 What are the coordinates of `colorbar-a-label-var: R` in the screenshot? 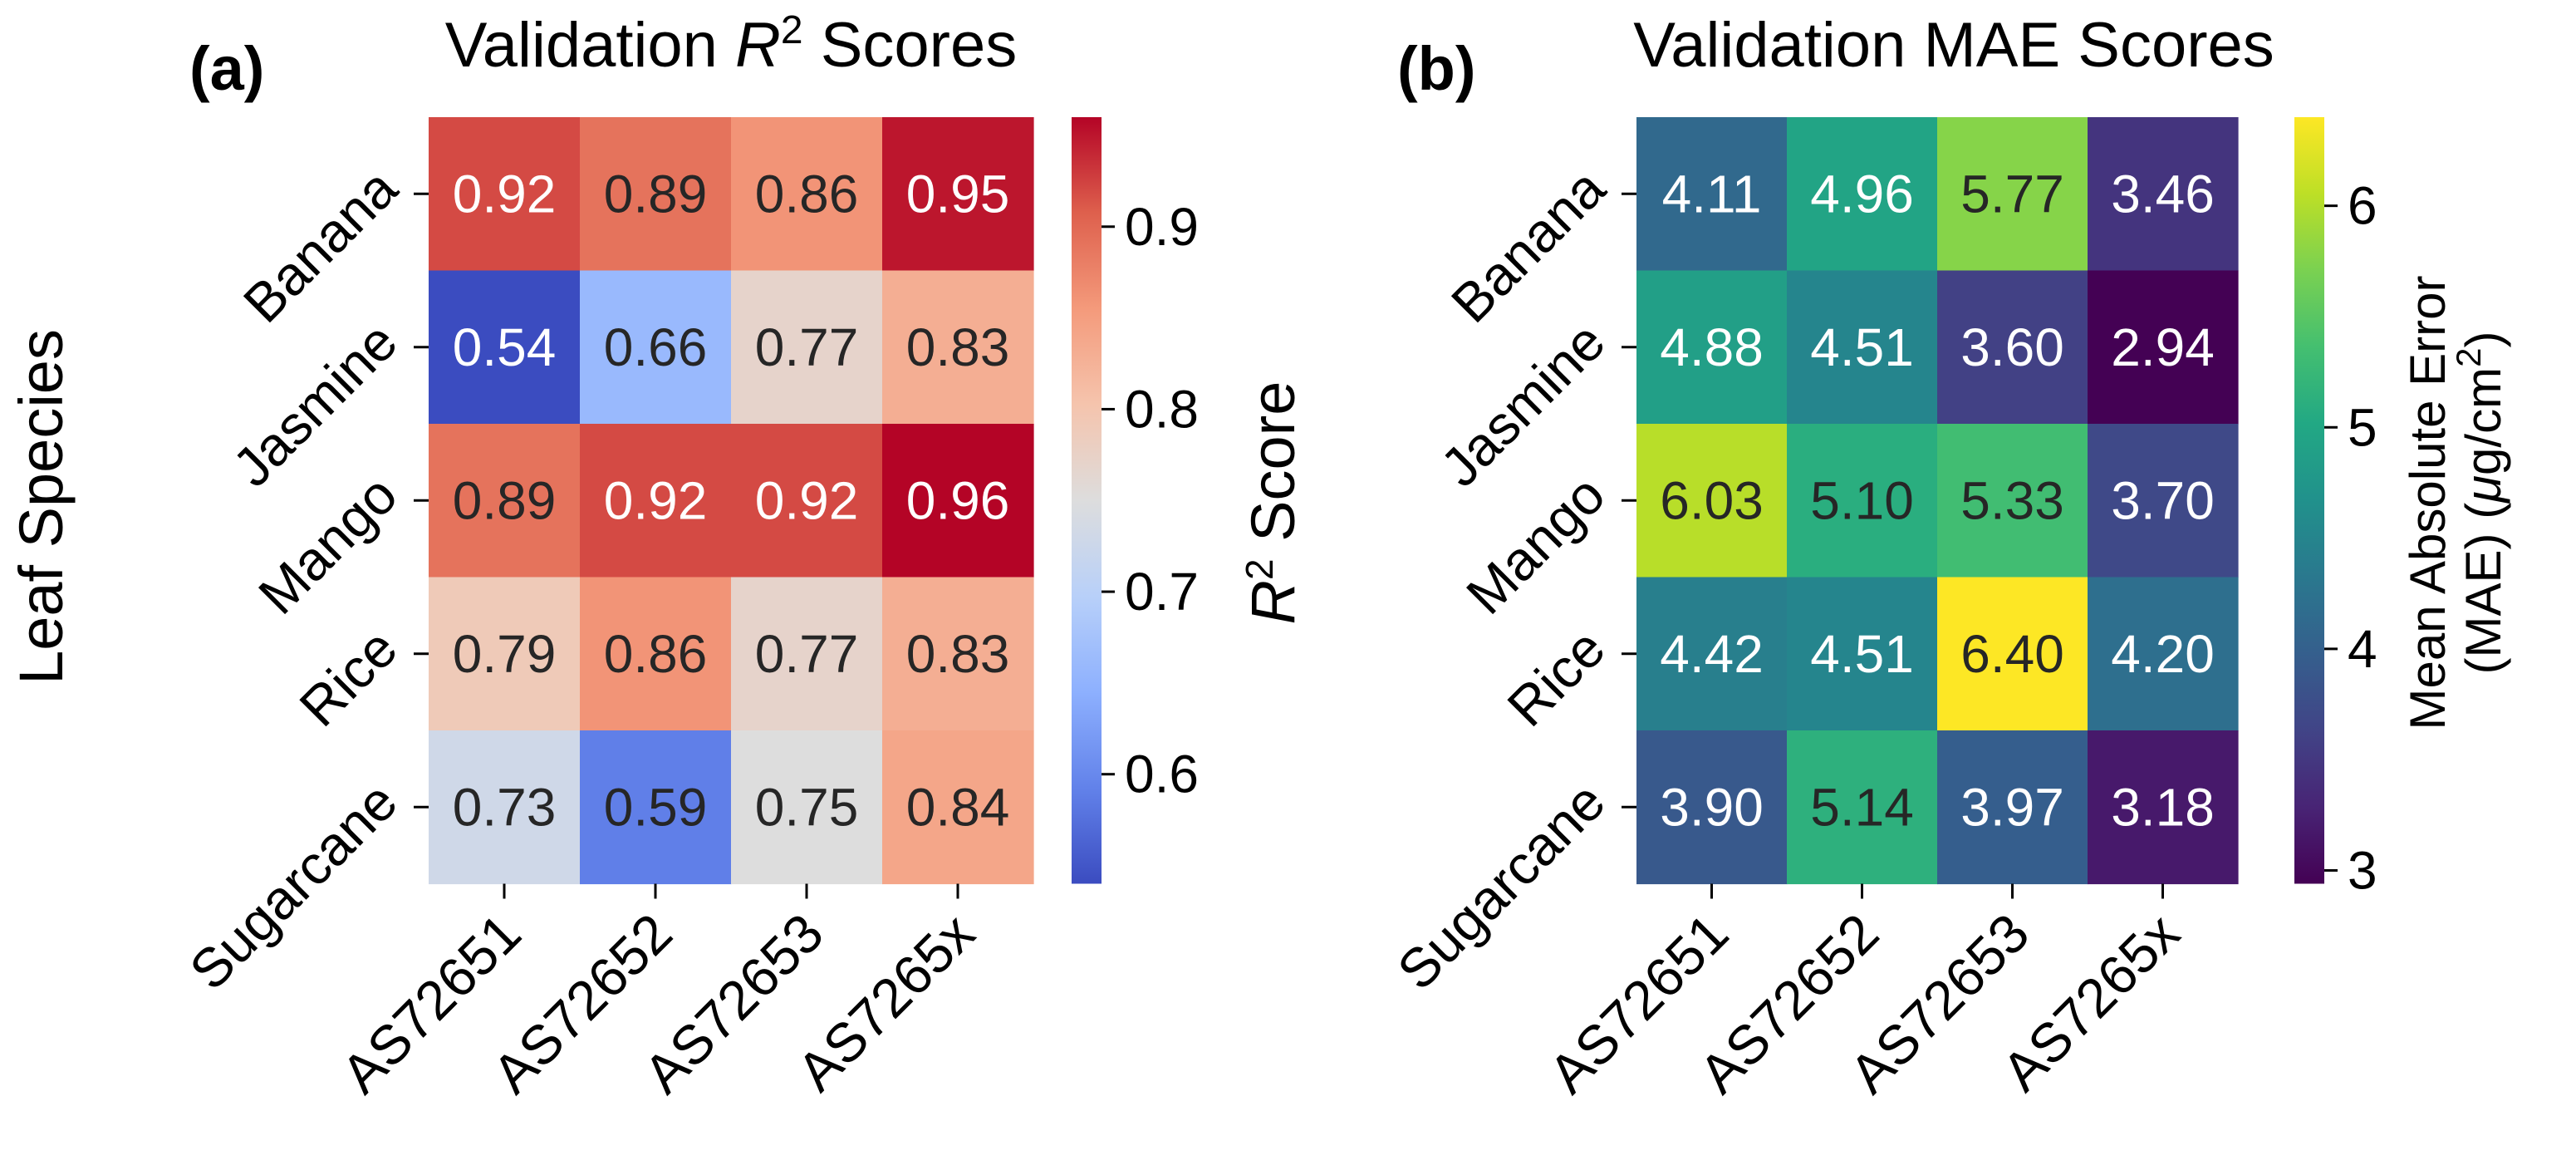 It's located at (1273, 602).